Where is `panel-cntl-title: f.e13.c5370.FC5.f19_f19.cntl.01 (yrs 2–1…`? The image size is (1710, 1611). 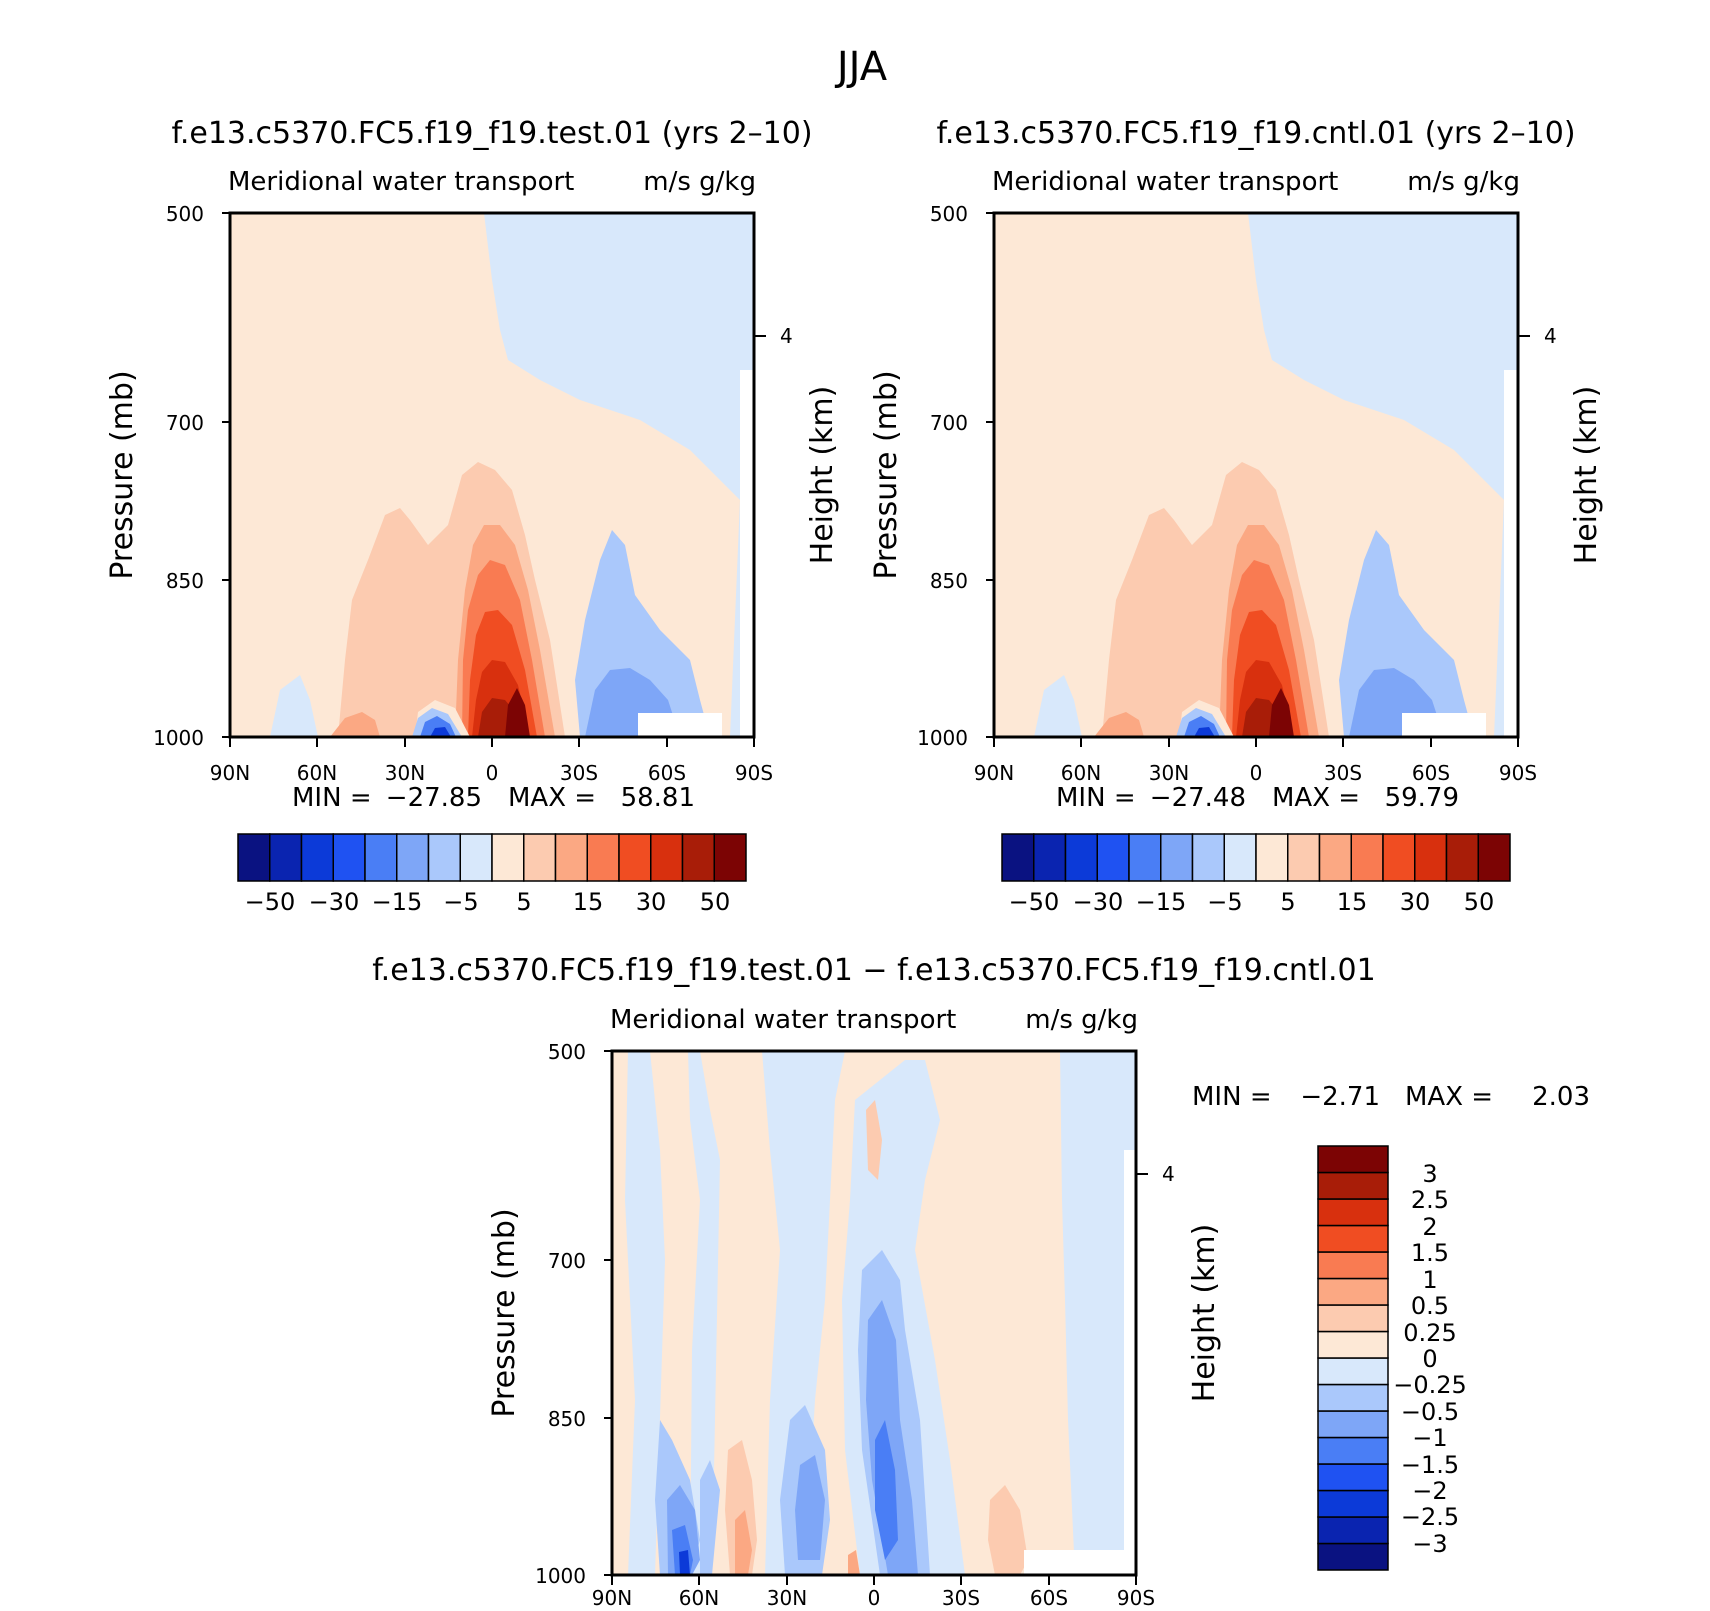
panel-cntl-title: f.e13.c5370.FC5.f19_f19.cntl.01 (yrs 2–1… is located at coordinates (1255, 133).